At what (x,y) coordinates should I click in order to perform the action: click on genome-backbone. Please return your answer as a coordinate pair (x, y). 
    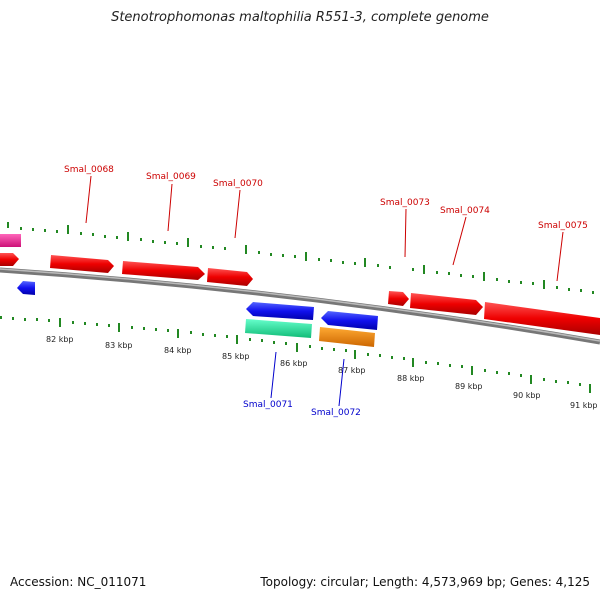
    Looking at the image, I should click on (300, 306).